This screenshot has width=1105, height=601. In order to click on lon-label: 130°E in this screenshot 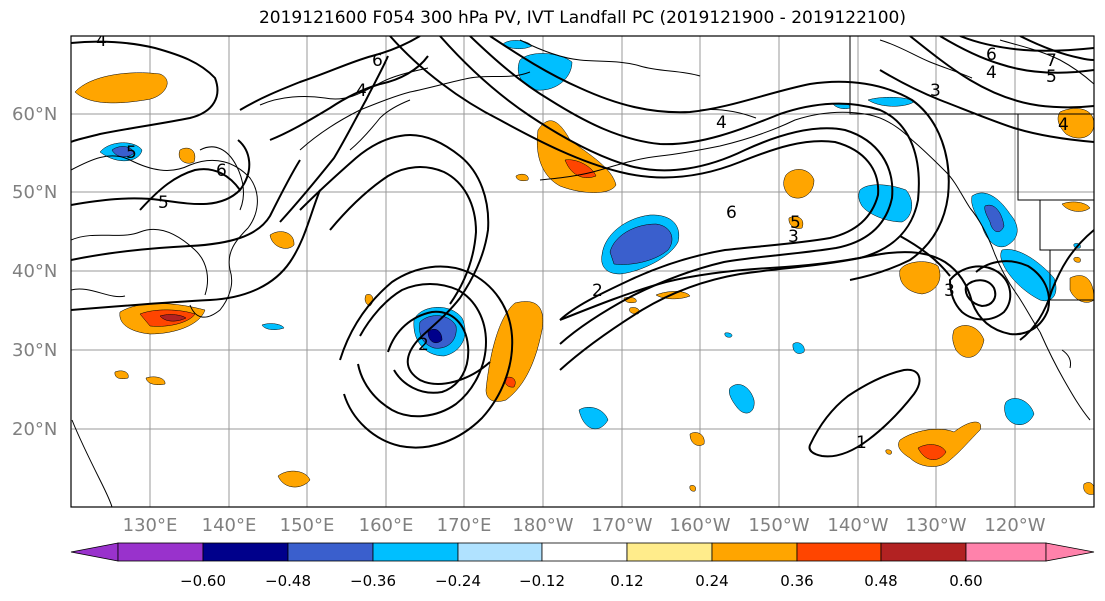, I will do `click(150, 525)`.